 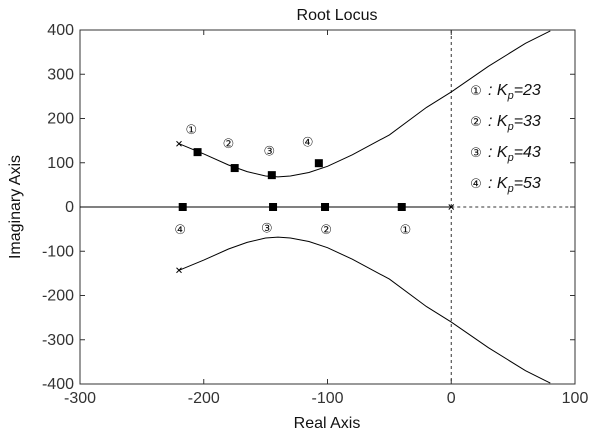 What do you see at coordinates (476, 91) in the screenshot?
I see `legend-circle-number: ①` at bounding box center [476, 91].